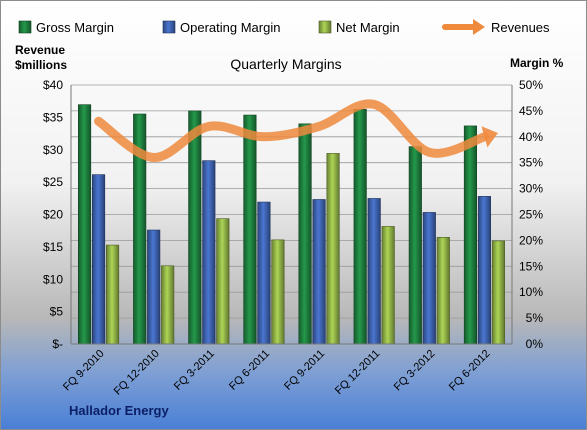 The width and height of the screenshot is (587, 430). What do you see at coordinates (53, 85) in the screenshot?
I see `left-tick-label: $40` at bounding box center [53, 85].